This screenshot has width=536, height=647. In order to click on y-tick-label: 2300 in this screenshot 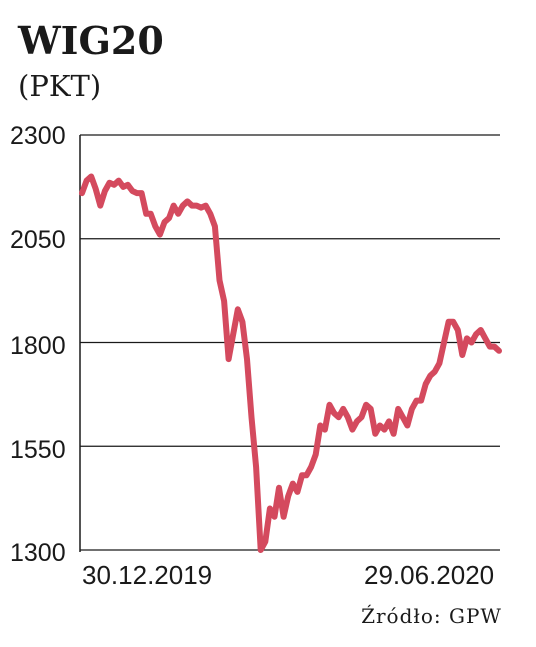, I will do `click(38, 136)`.